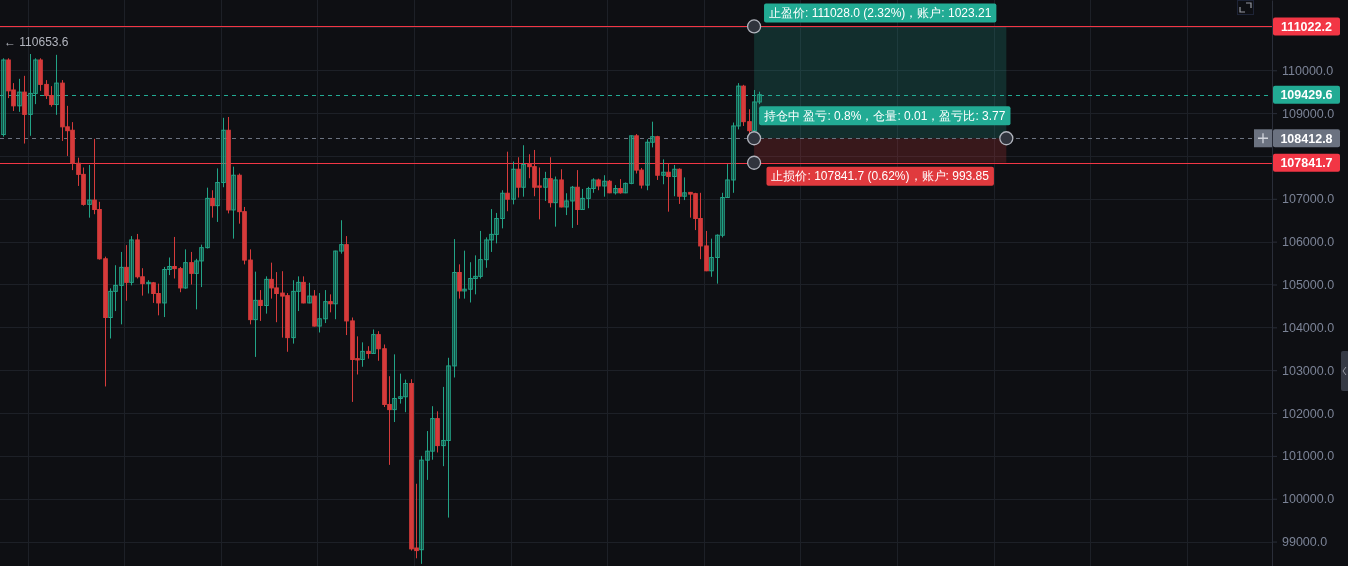 The width and height of the screenshot is (1348, 566). I want to click on y-tick-label: 106000.0, so click(1308, 242).